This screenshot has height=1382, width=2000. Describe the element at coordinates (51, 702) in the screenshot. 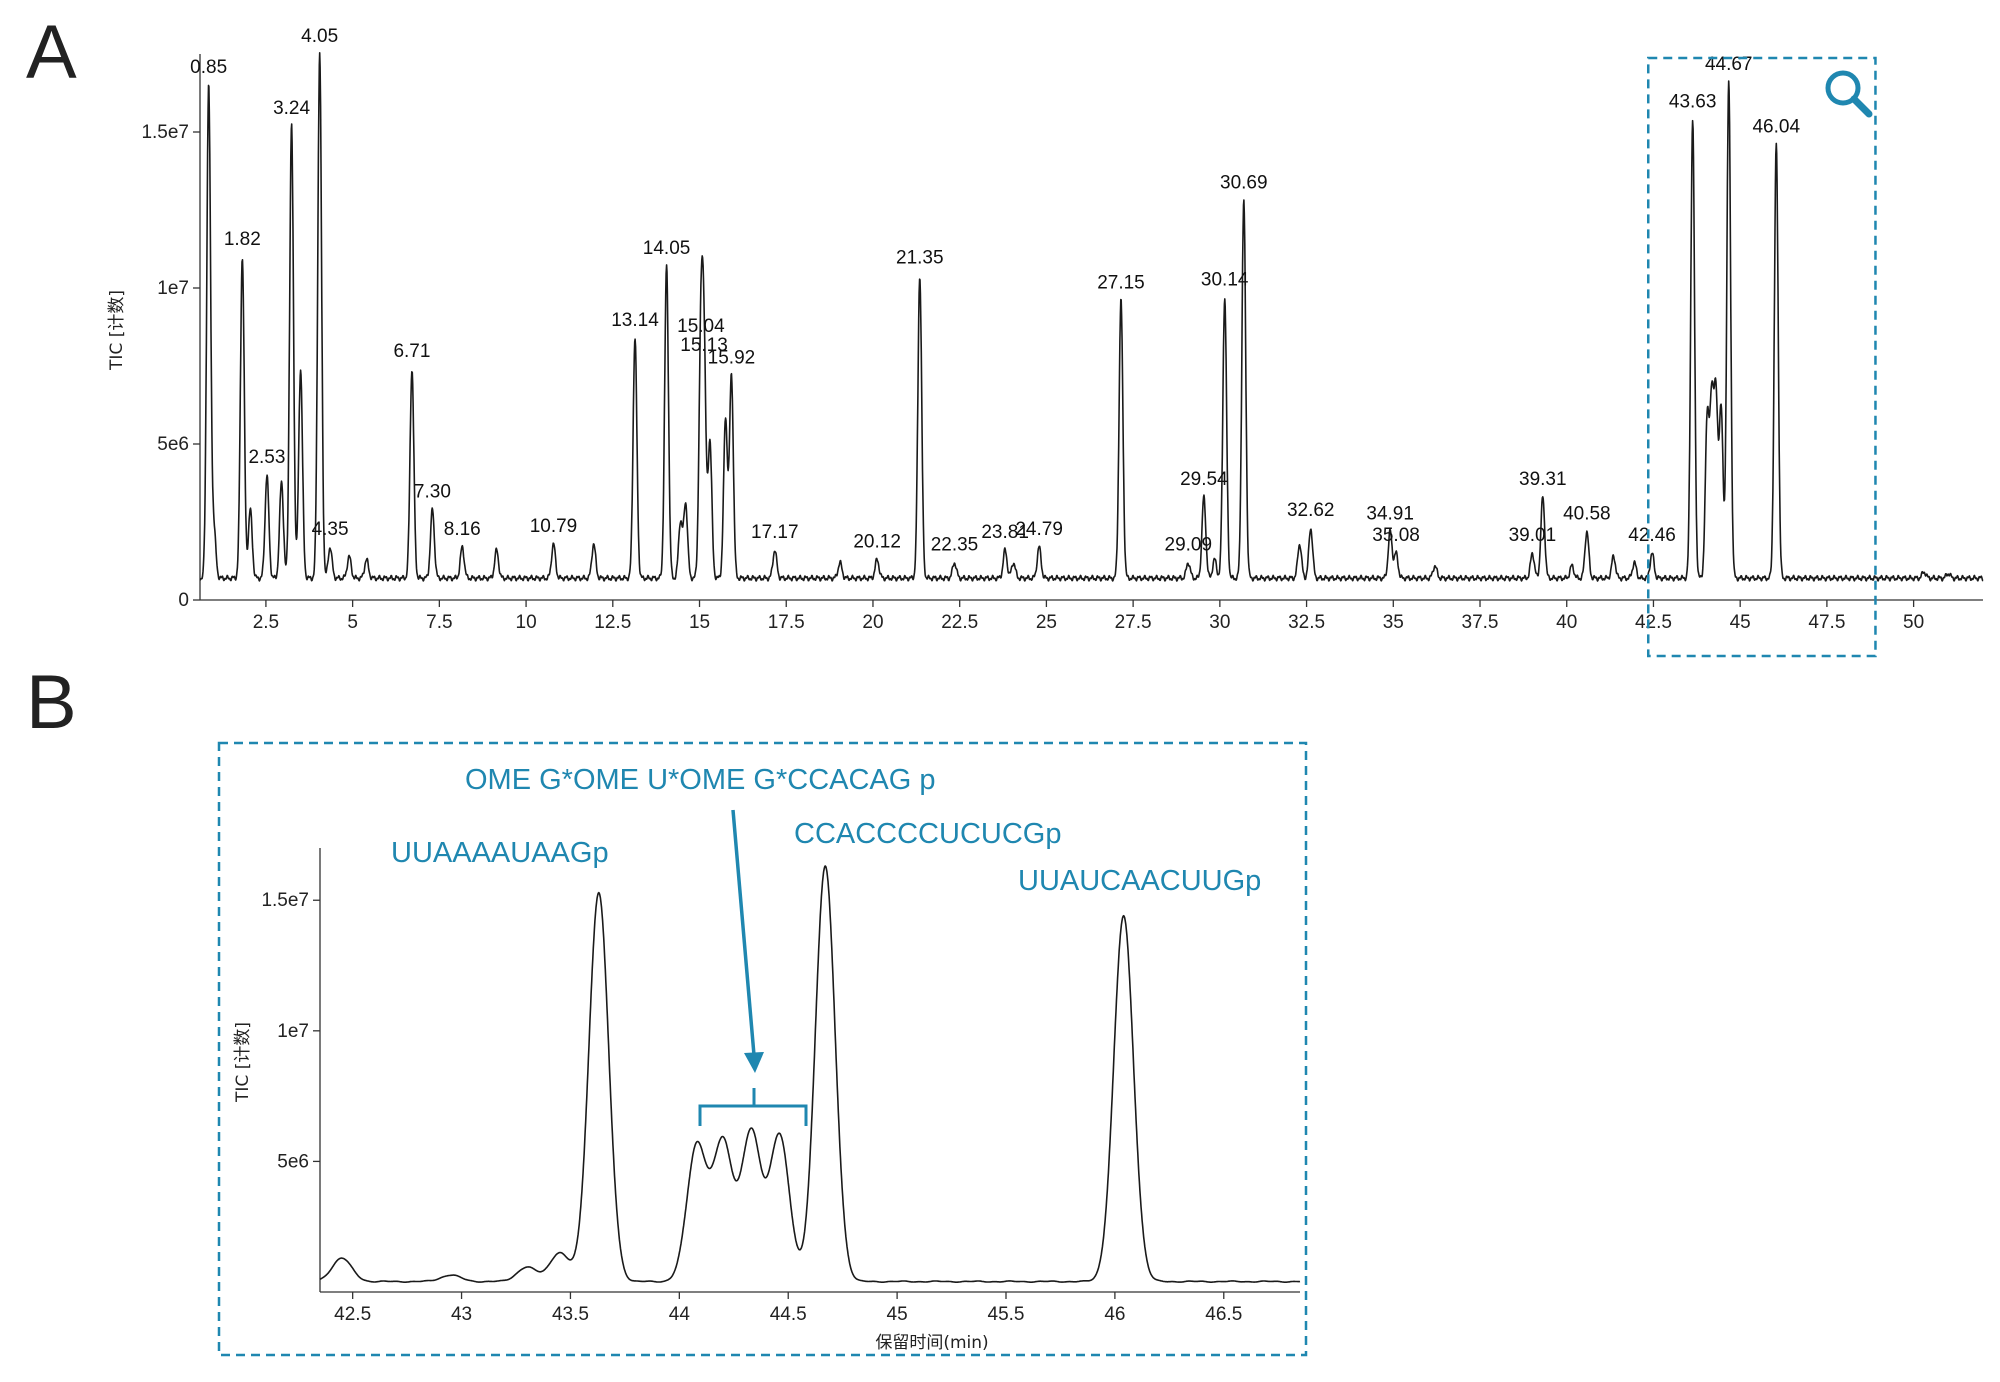

I see `panel-b-letter: B` at that location.